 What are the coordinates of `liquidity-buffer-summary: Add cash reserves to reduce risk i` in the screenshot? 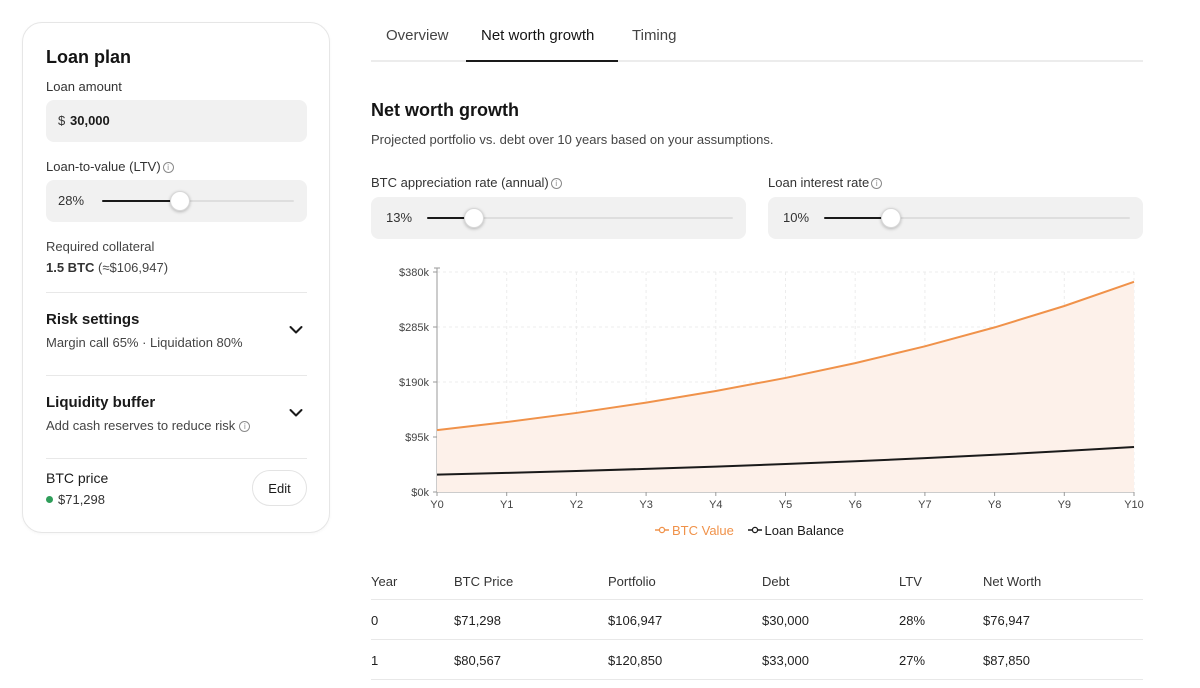 It's located at (148, 425).